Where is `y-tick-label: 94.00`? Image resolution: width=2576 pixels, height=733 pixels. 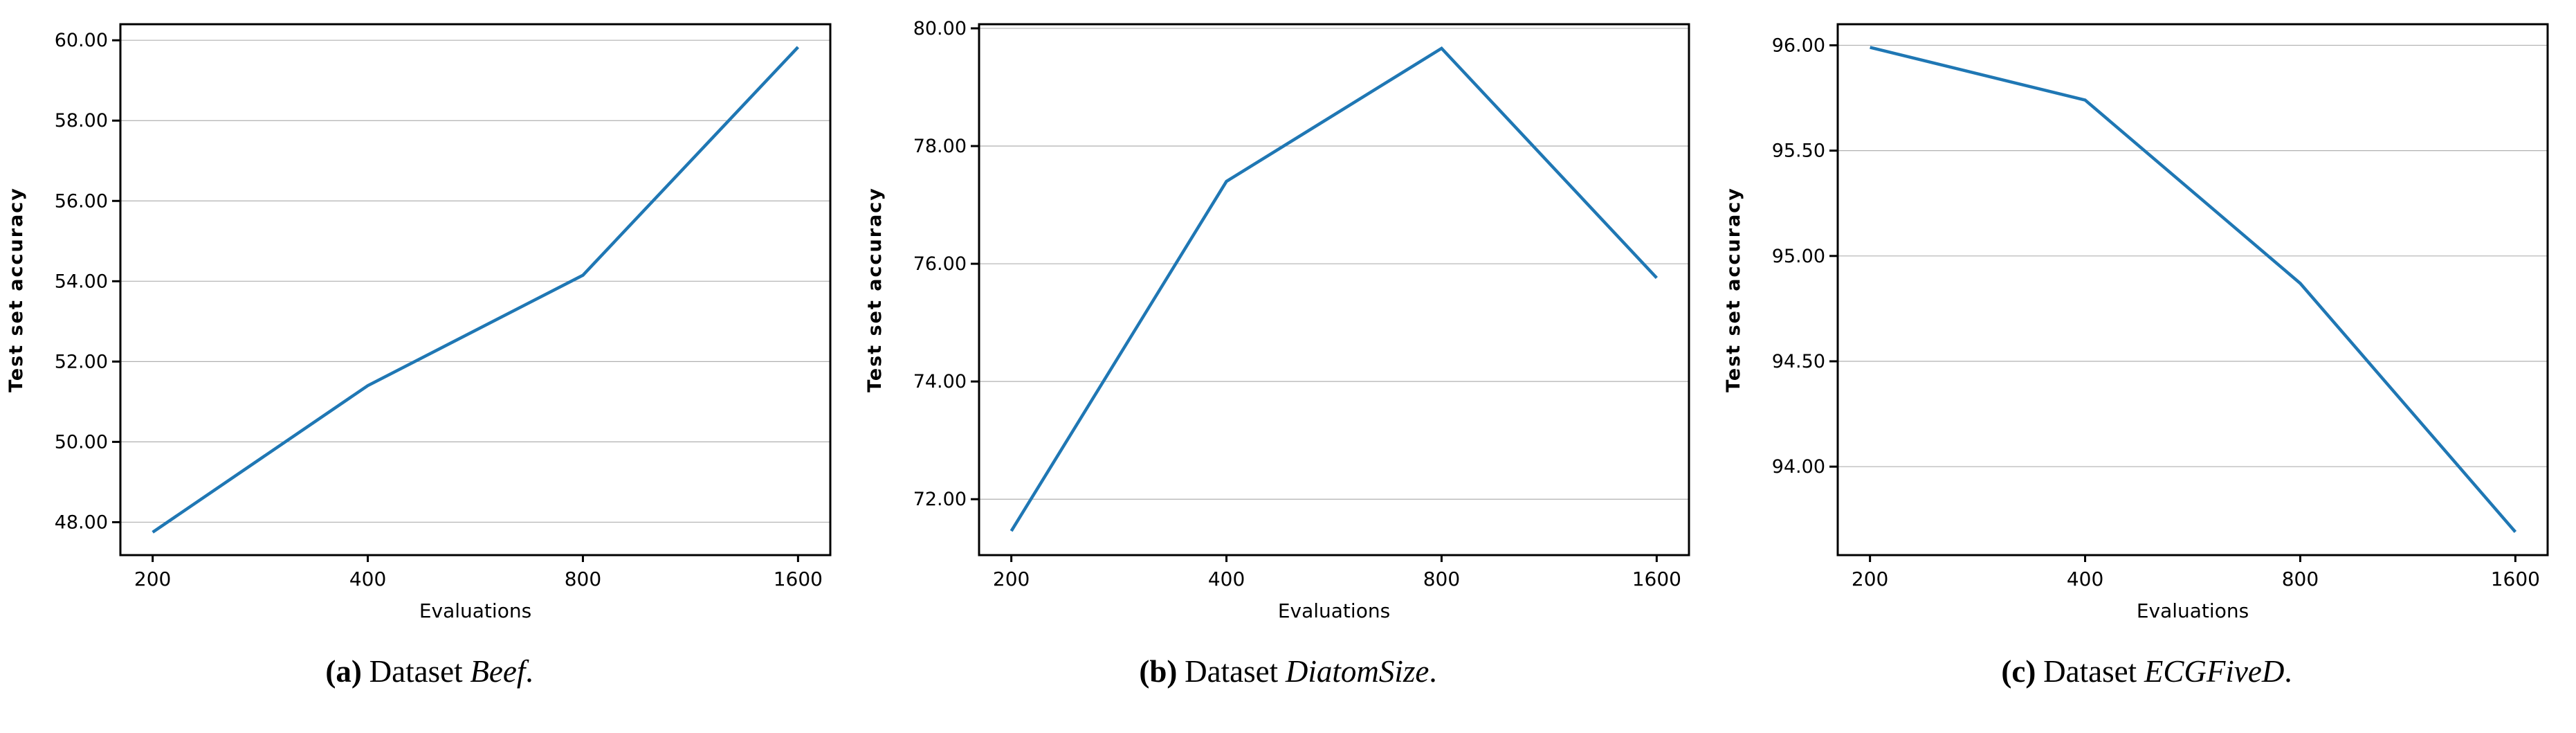
y-tick-label: 94.00 is located at coordinates (1799, 467).